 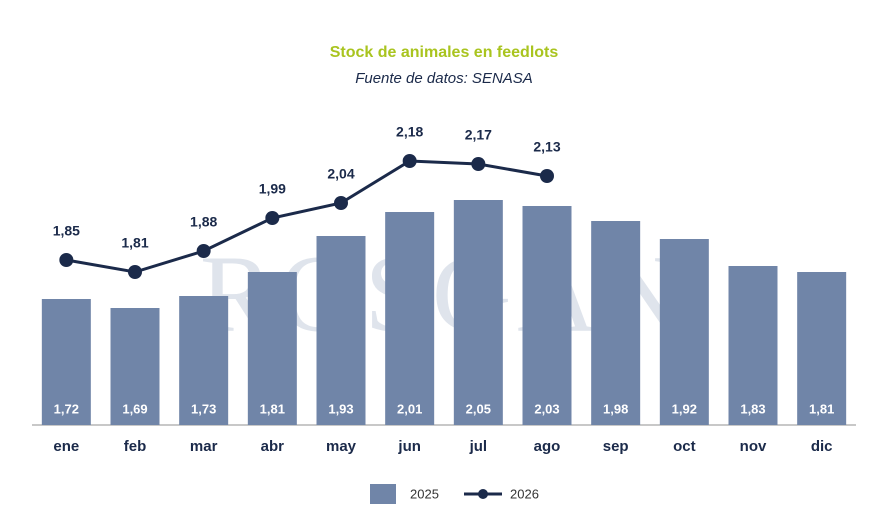 I want to click on x-tick-label: ene, so click(x=66, y=446).